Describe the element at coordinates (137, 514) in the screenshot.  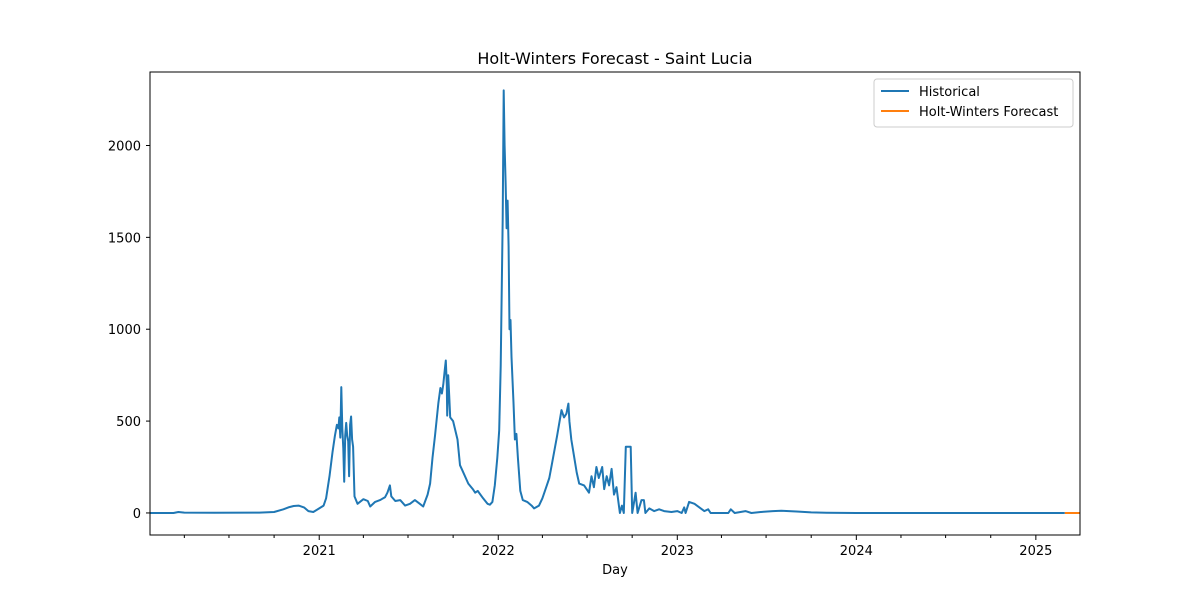
I see `y-tick-label: 0` at that location.